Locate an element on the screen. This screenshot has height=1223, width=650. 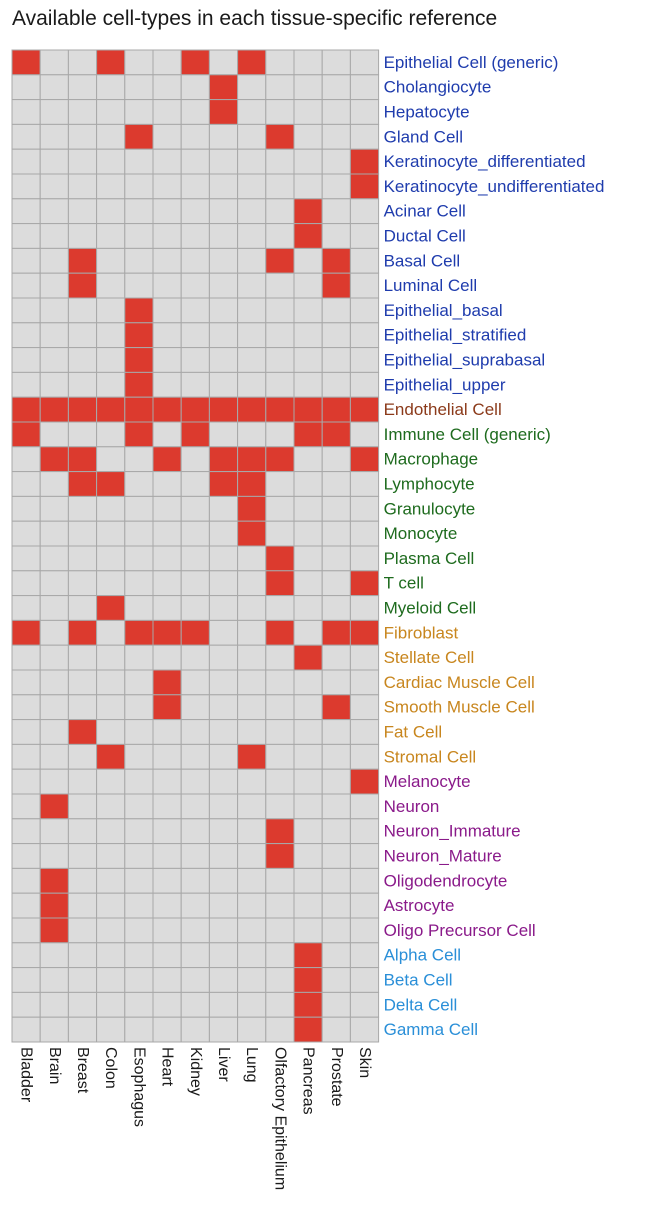
cell-type-label: Myeloid Cell is located at coordinates (430, 608).